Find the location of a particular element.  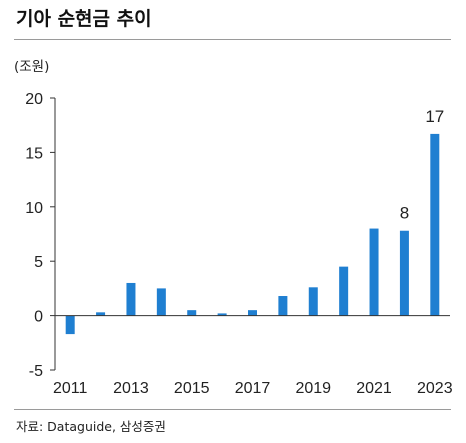

y-tick-label: 10 is located at coordinates (34, 208).